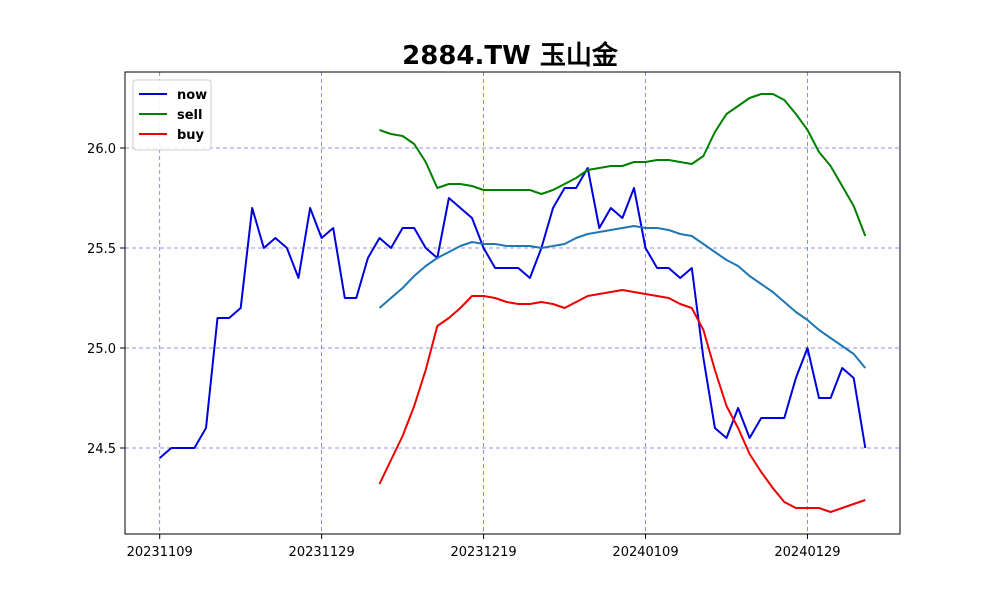  I want to click on x-tick-label: 20240129, so click(807, 552).